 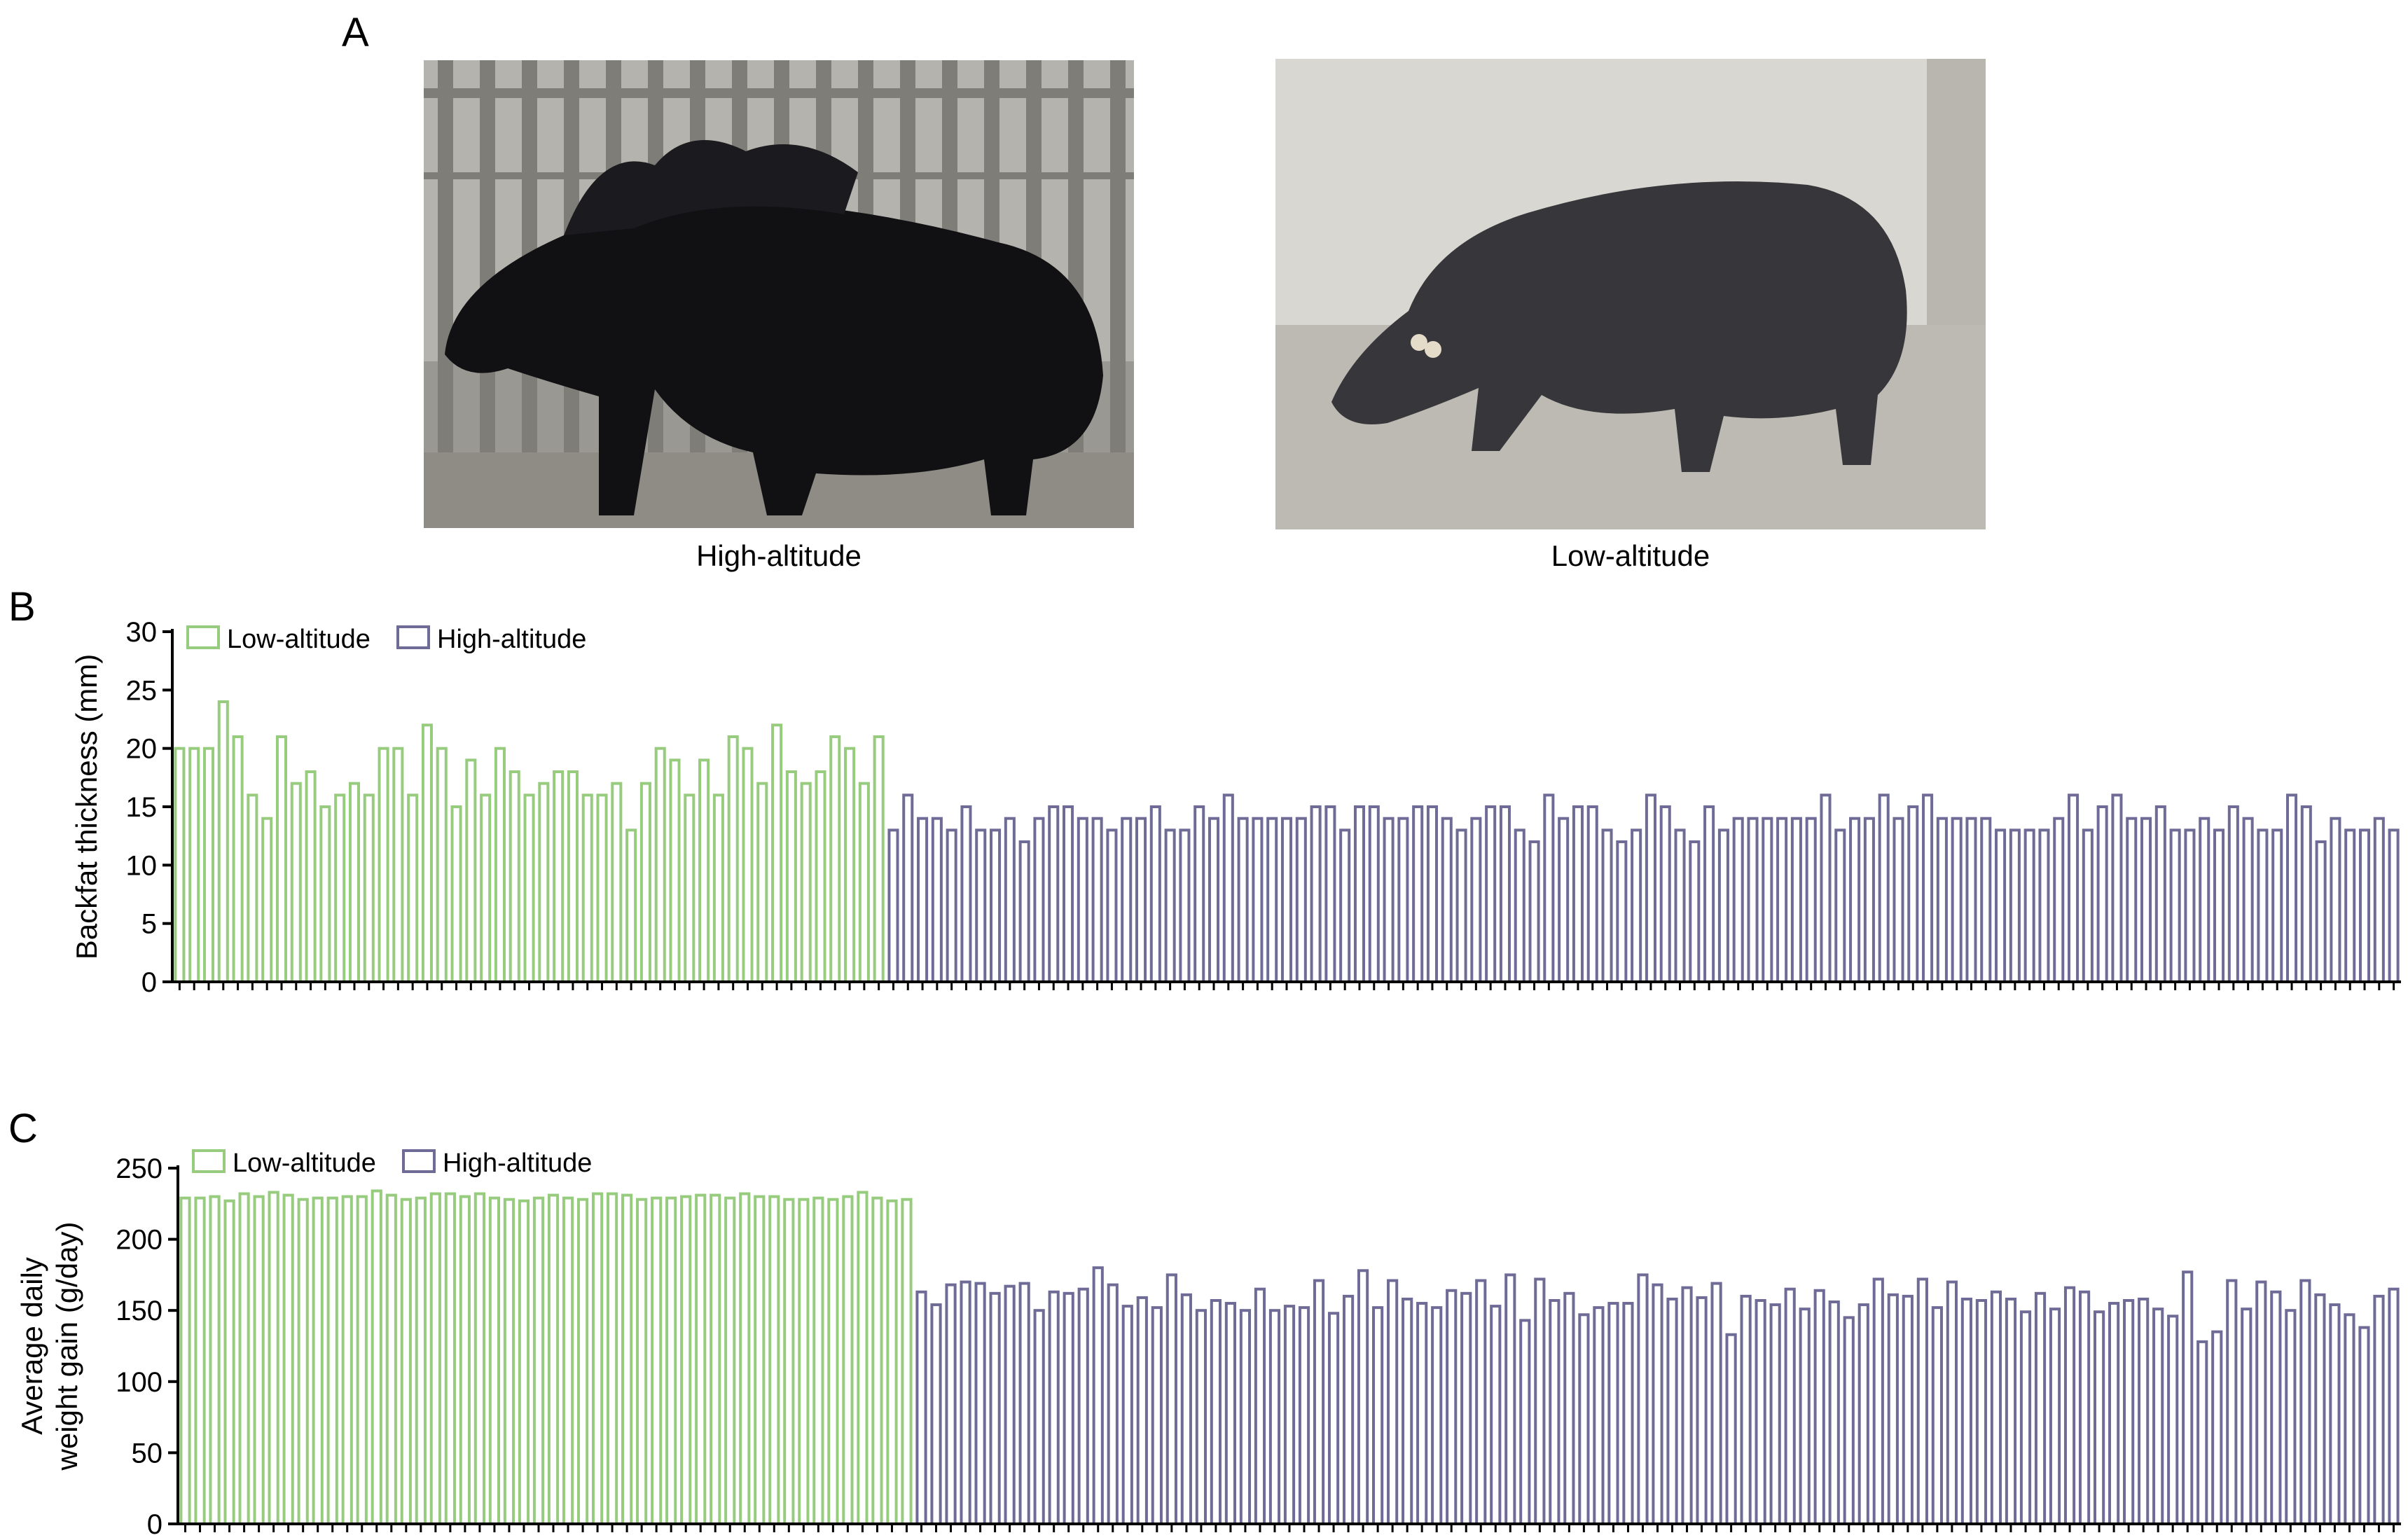 What do you see at coordinates (23, 1128) in the screenshot?
I see `panel-letter-c: C` at bounding box center [23, 1128].